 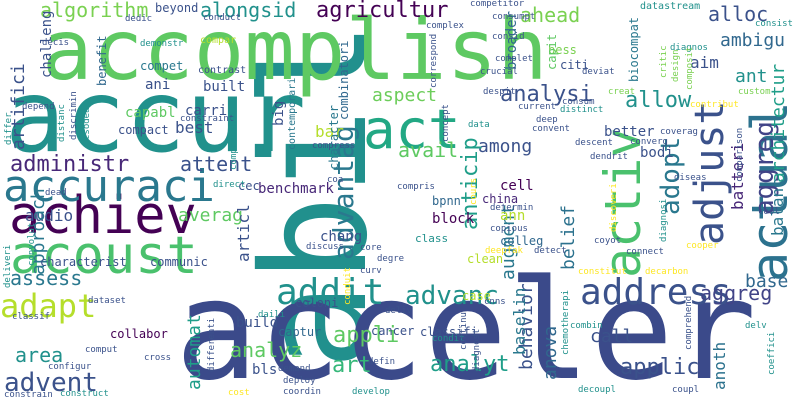 I want to click on word-call: call, so click(x=612, y=336).